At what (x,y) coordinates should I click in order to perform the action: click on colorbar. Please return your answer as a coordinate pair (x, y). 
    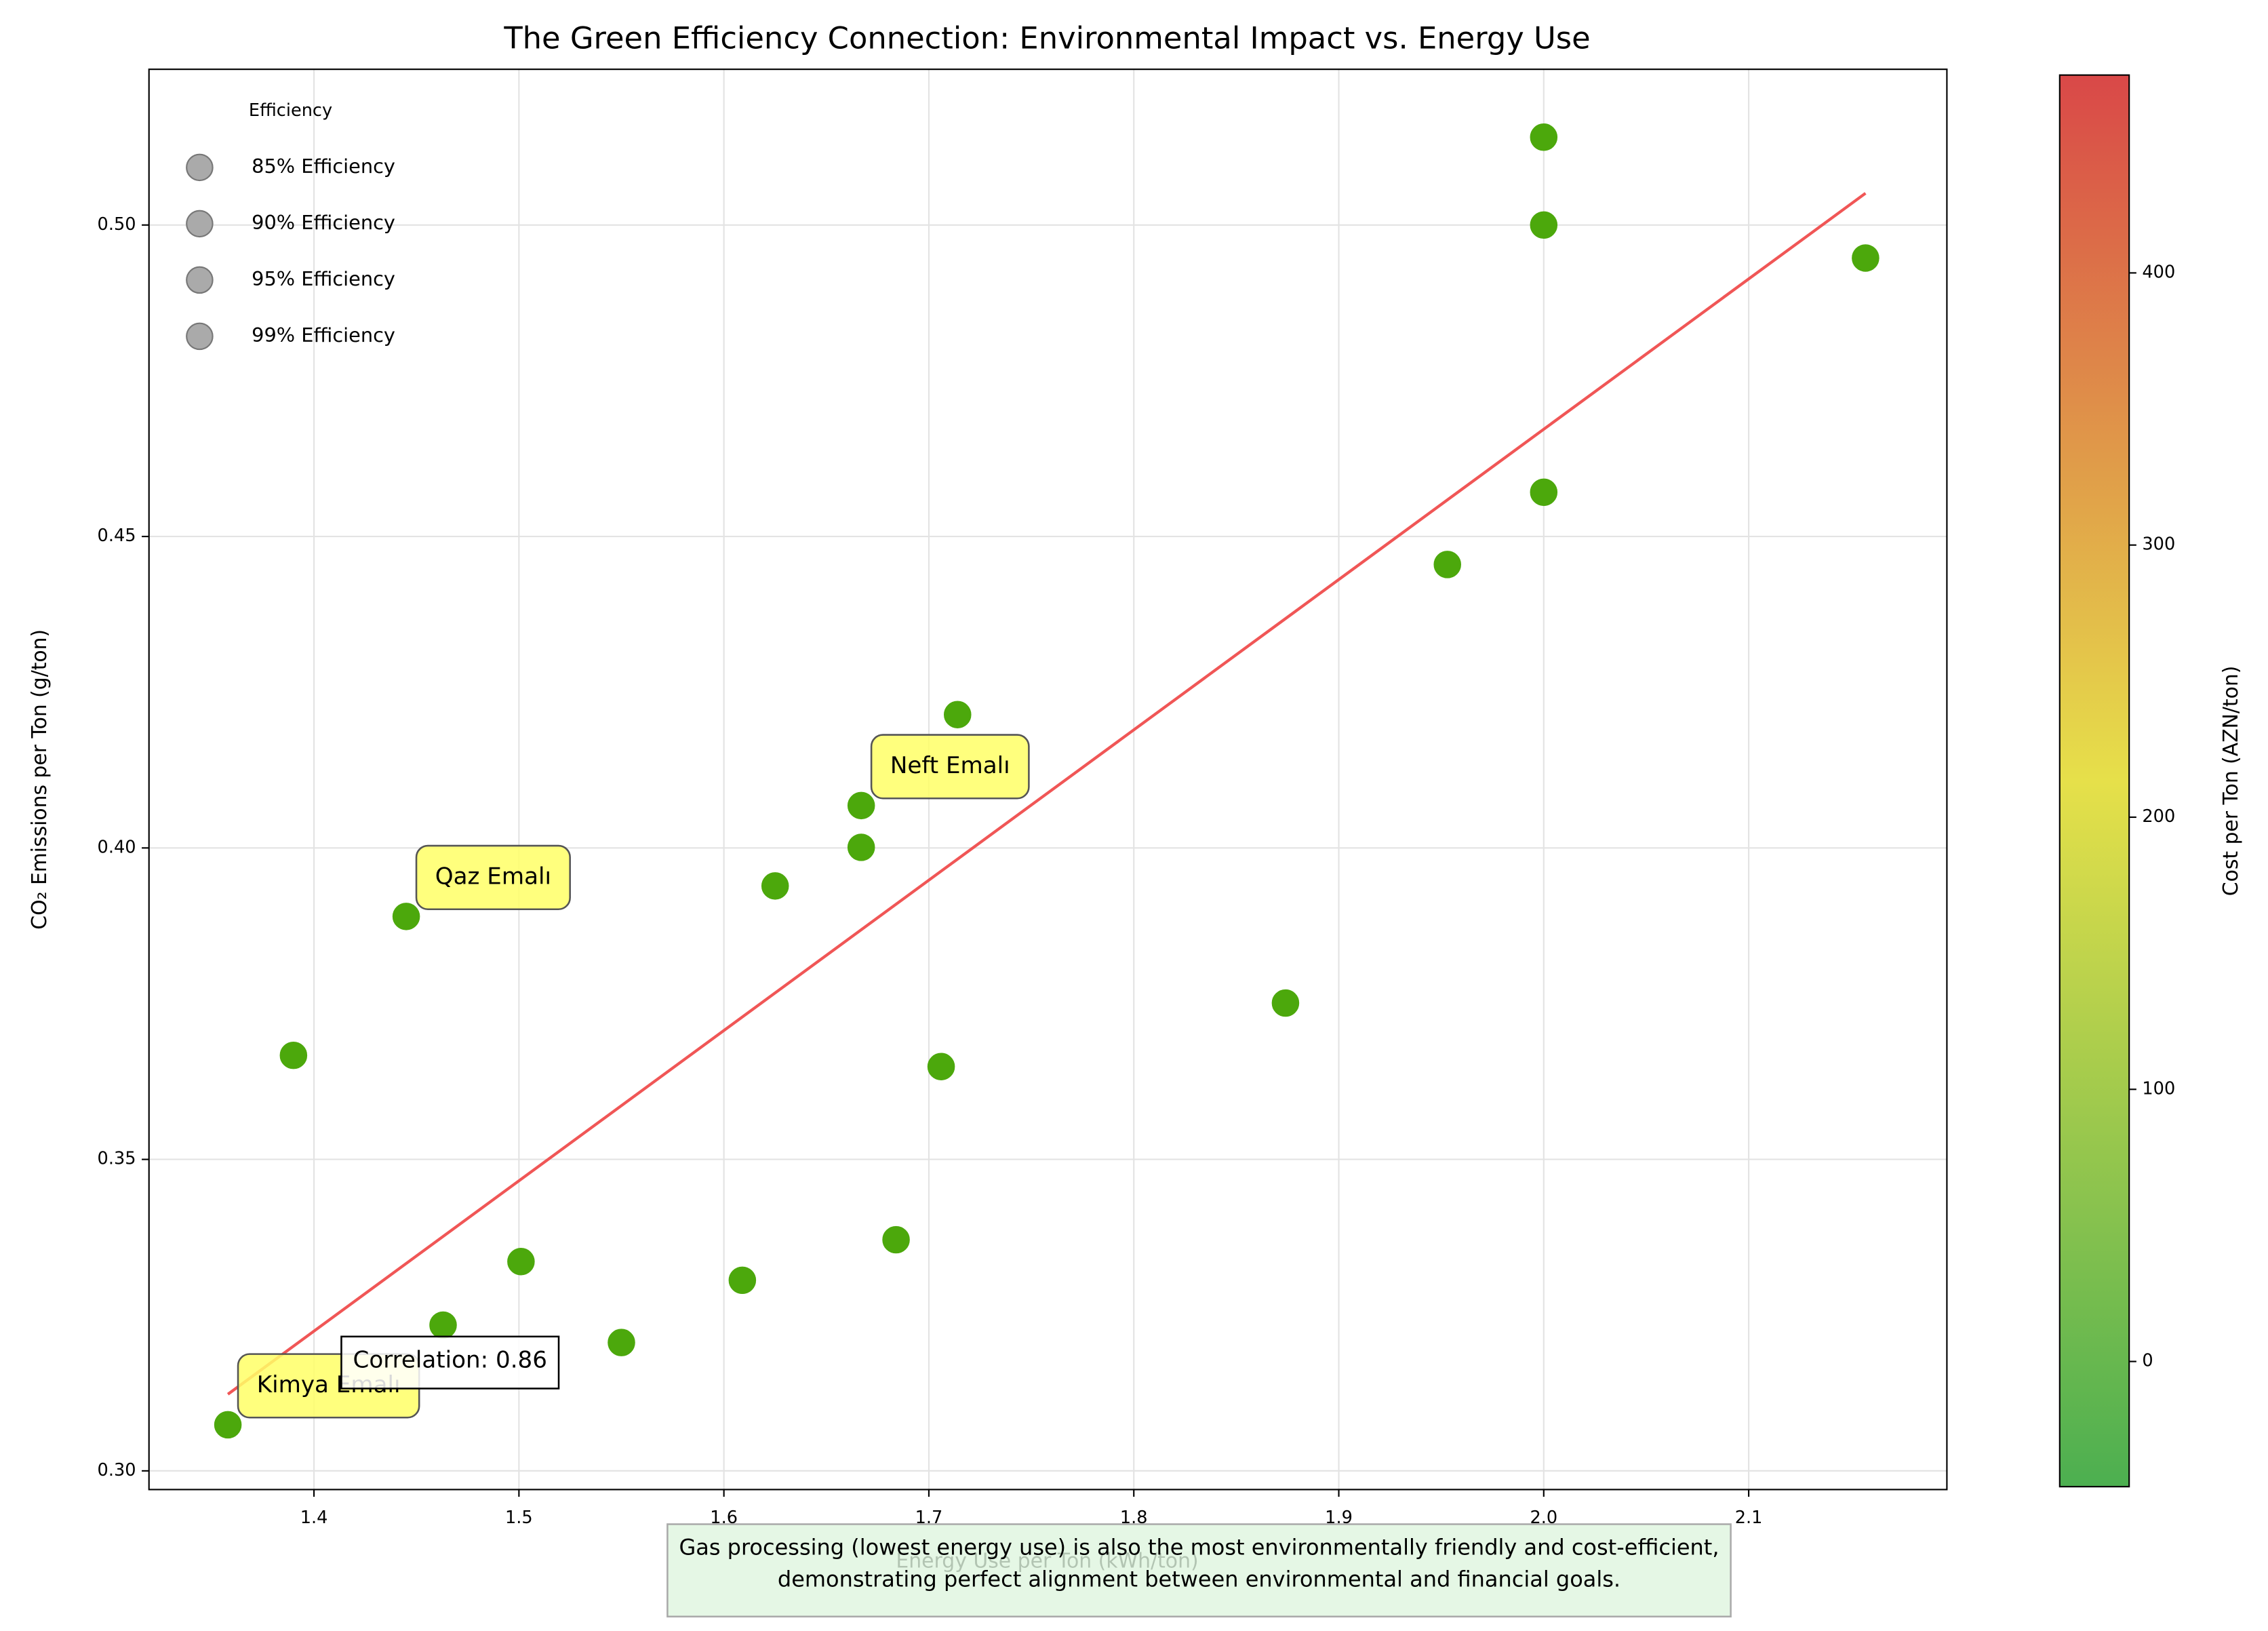
    Looking at the image, I should click on (2094, 781).